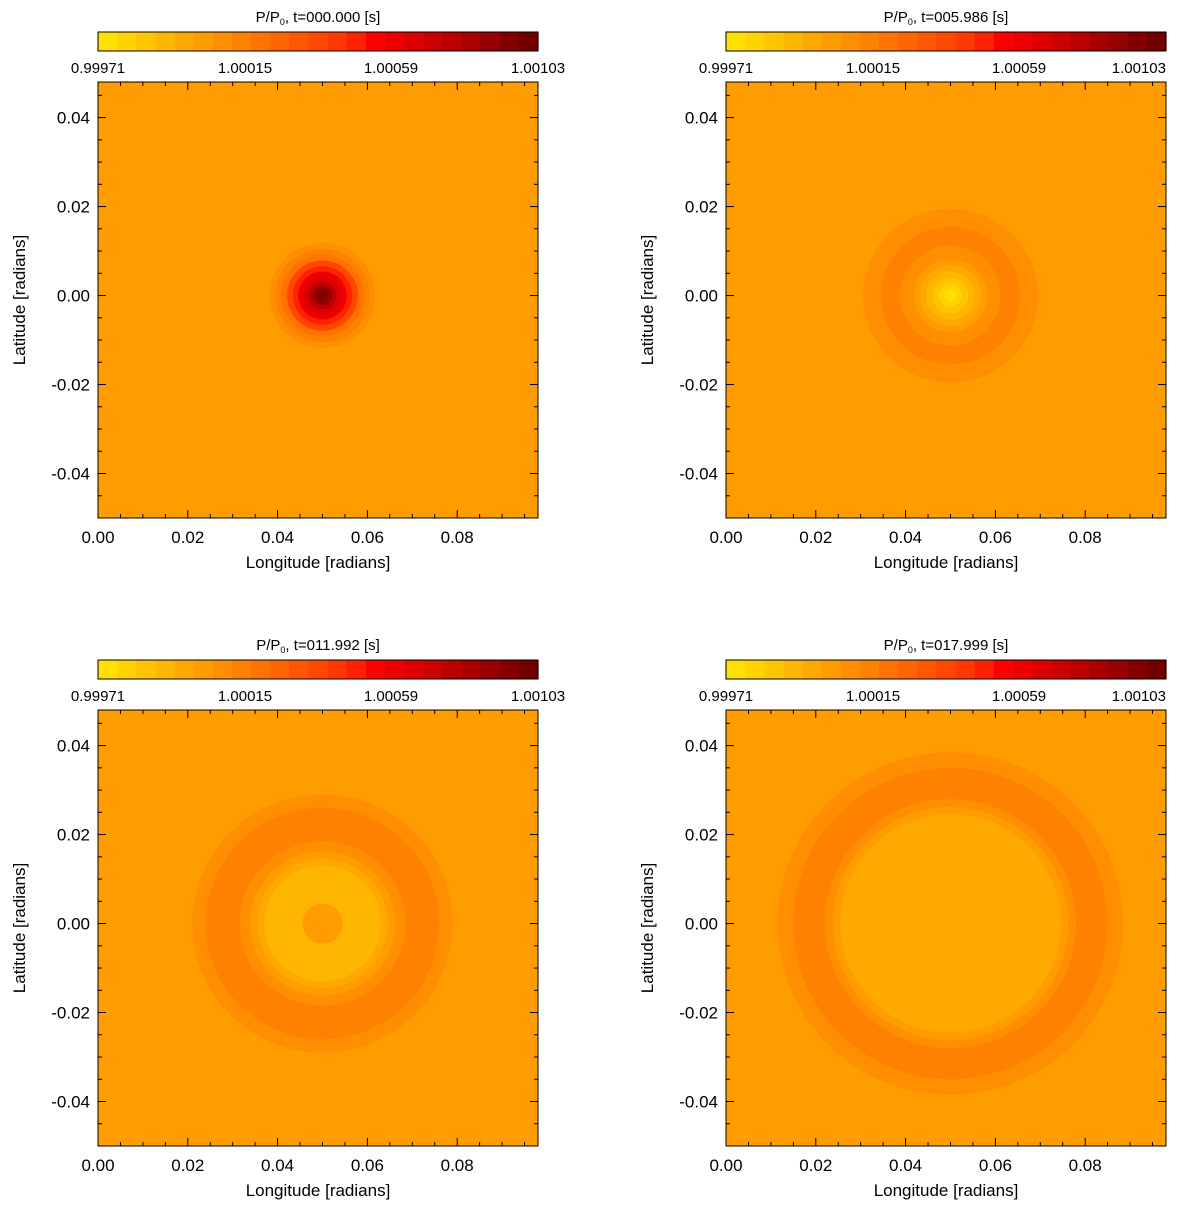 Image resolution: width=1200 pixels, height=1205 pixels. I want to click on x-tick-label: 0.00, so click(97, 537).